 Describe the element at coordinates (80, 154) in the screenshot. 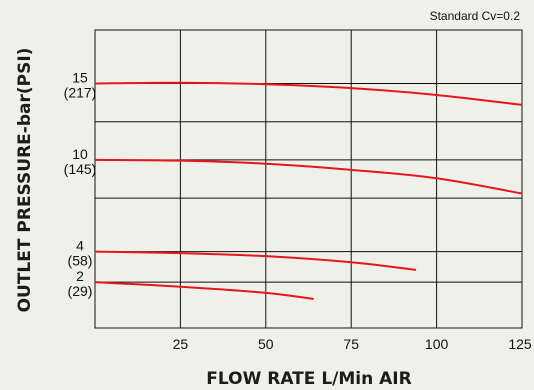

I see `y-tick-label-bar-1: 10` at that location.